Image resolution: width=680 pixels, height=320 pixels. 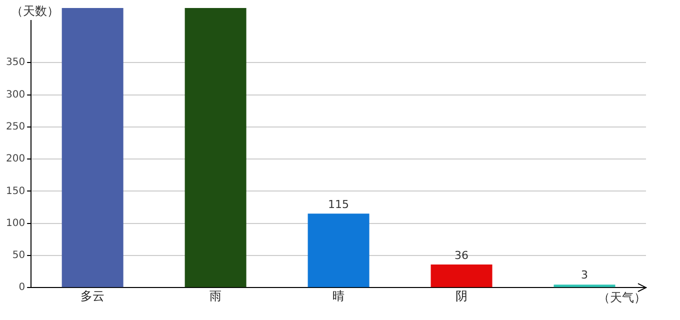 What do you see at coordinates (16, 191) in the screenshot?
I see `y-tick-label: 150` at bounding box center [16, 191].